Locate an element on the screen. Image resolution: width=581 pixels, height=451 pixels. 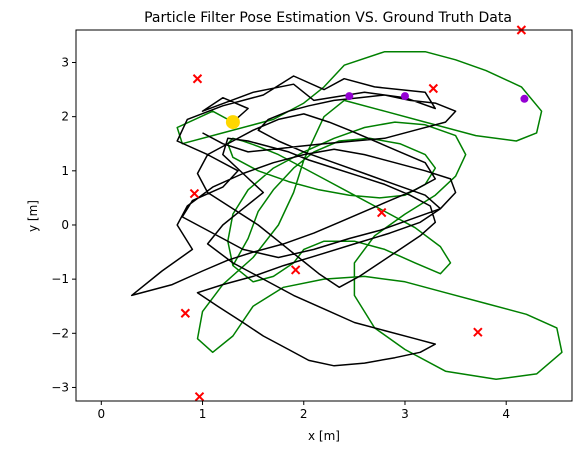
y-tick-label: 3 is located at coordinates (65, 62).